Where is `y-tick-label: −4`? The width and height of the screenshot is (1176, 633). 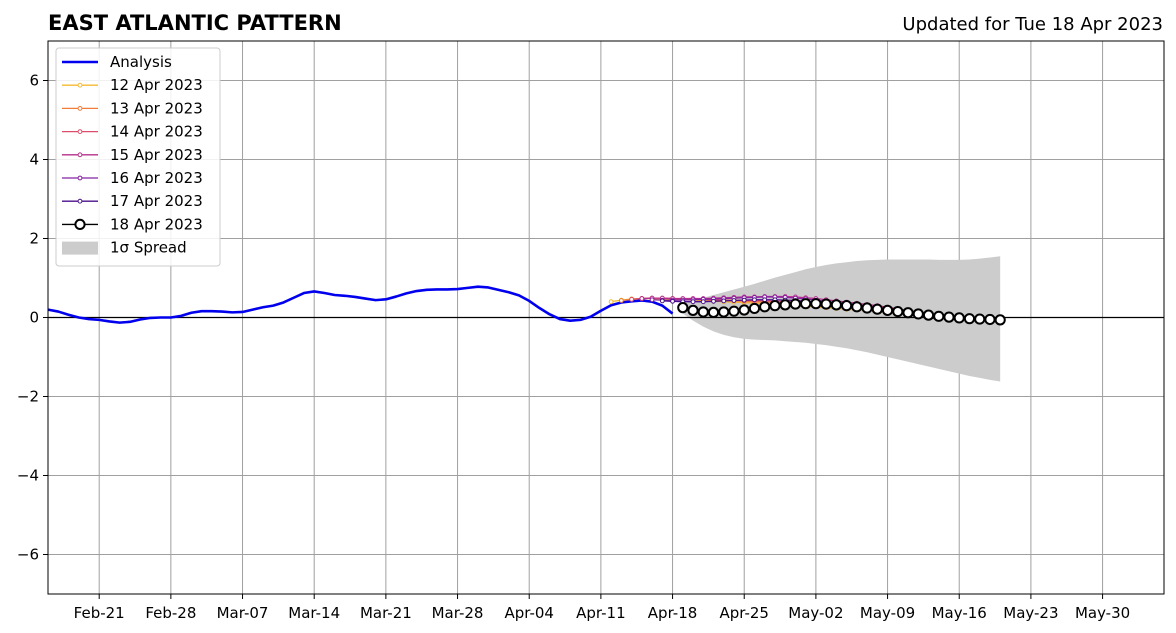
y-tick-label: −4 is located at coordinates (28, 476).